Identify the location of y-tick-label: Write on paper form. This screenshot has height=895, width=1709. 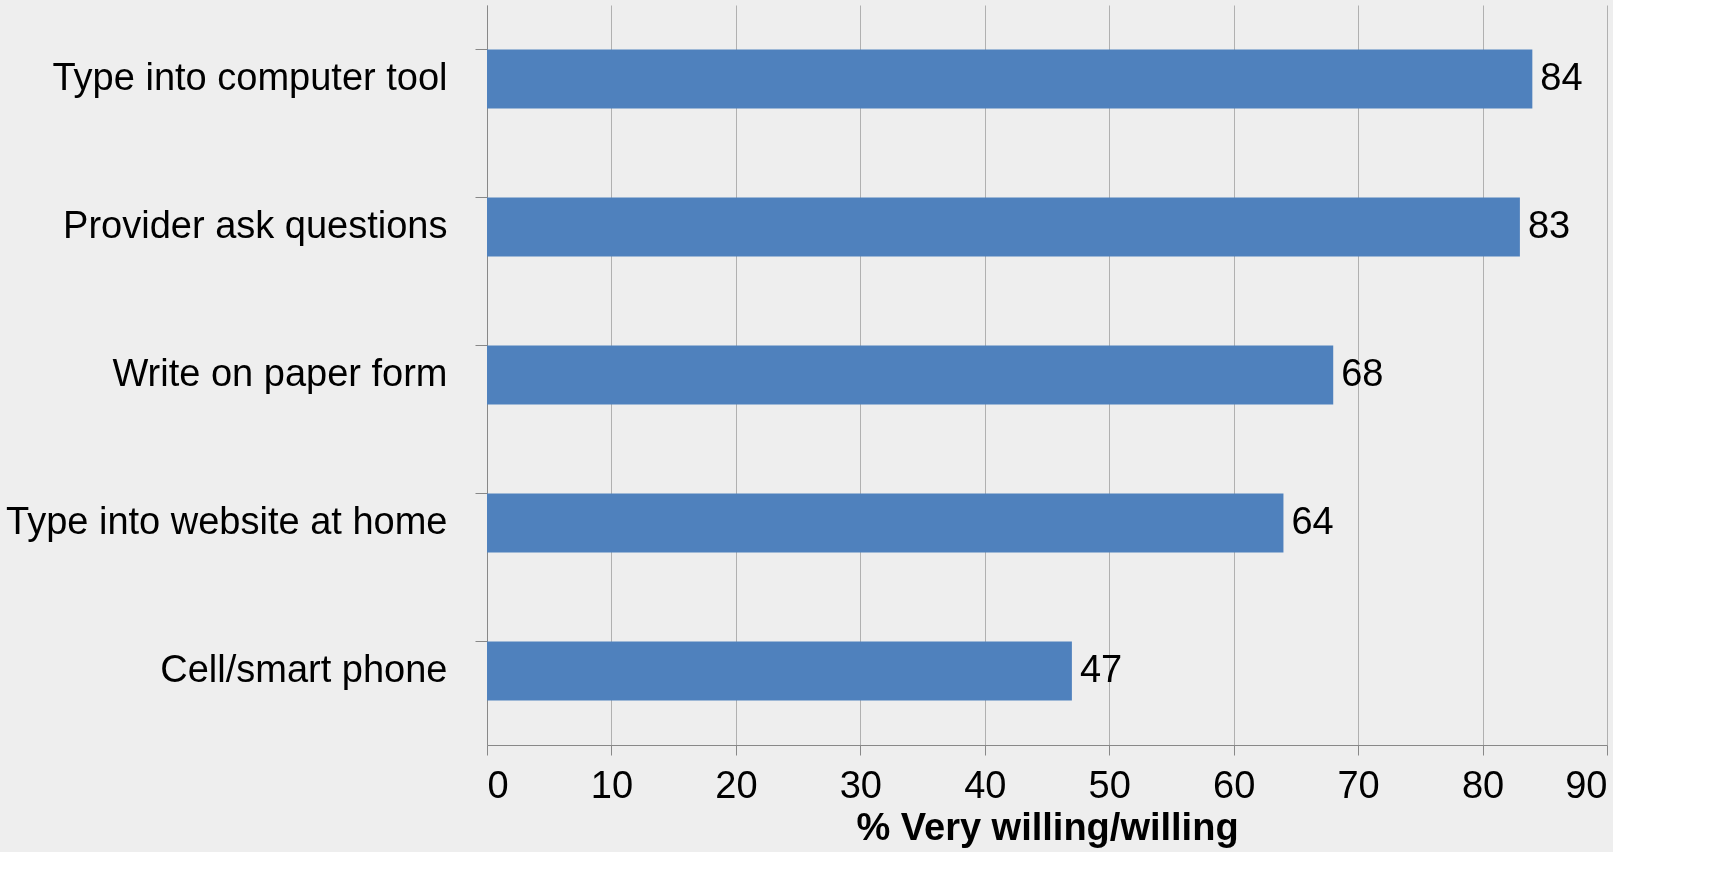
(280, 373).